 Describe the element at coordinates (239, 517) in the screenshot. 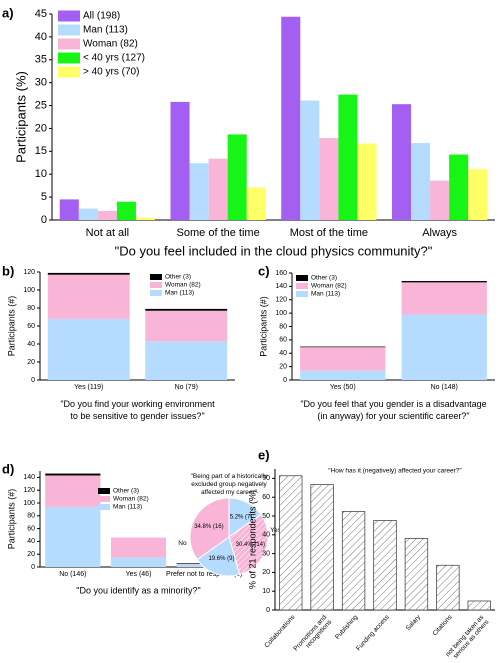

I see `pie-value-label: 15.2% (7)` at that location.